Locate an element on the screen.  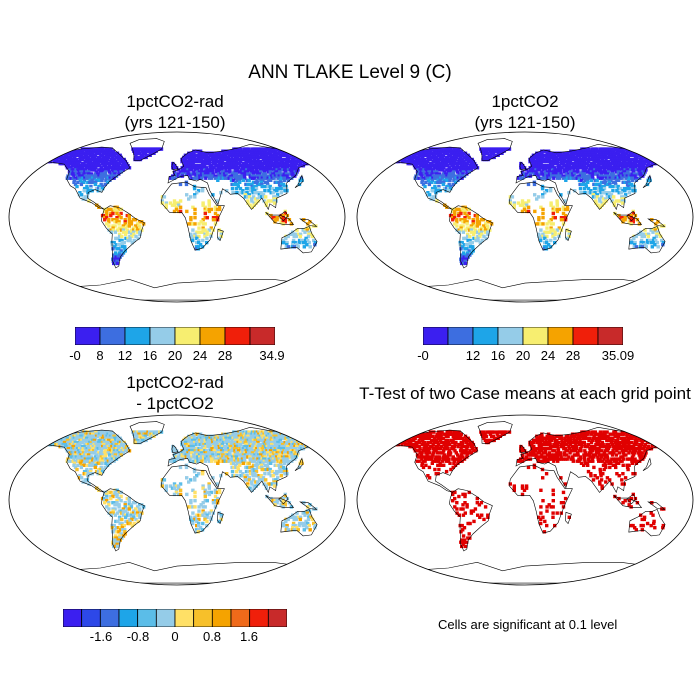
coastline-namerica is located at coordinates (85, 178).